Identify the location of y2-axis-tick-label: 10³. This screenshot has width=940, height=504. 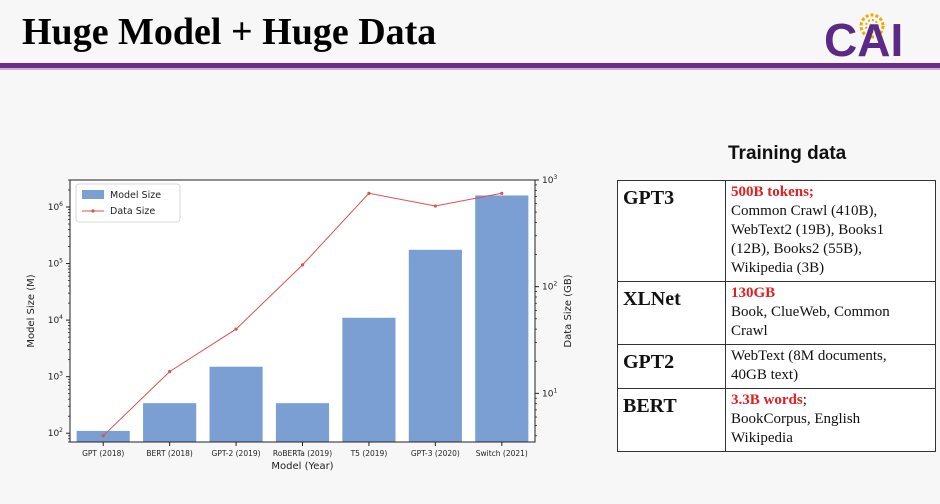
(549, 180).